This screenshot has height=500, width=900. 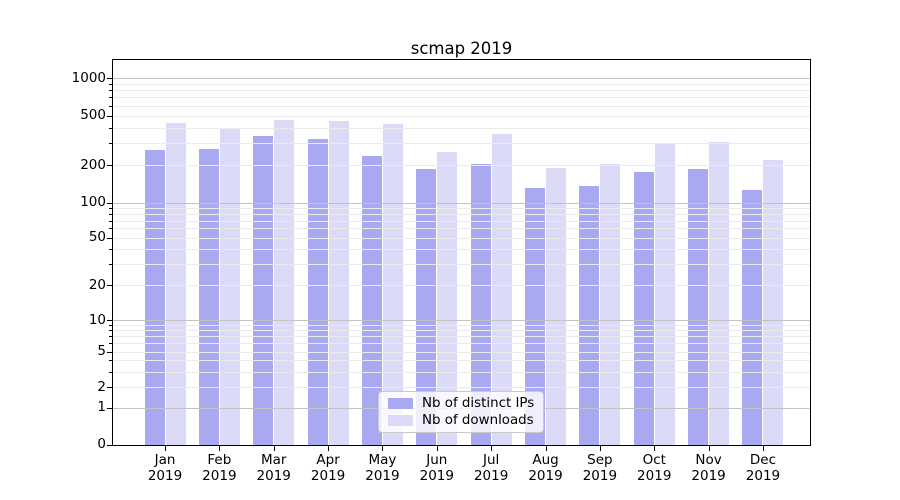 I want to click on x-axis-tick-label-line: Jan, so click(x=165, y=460).